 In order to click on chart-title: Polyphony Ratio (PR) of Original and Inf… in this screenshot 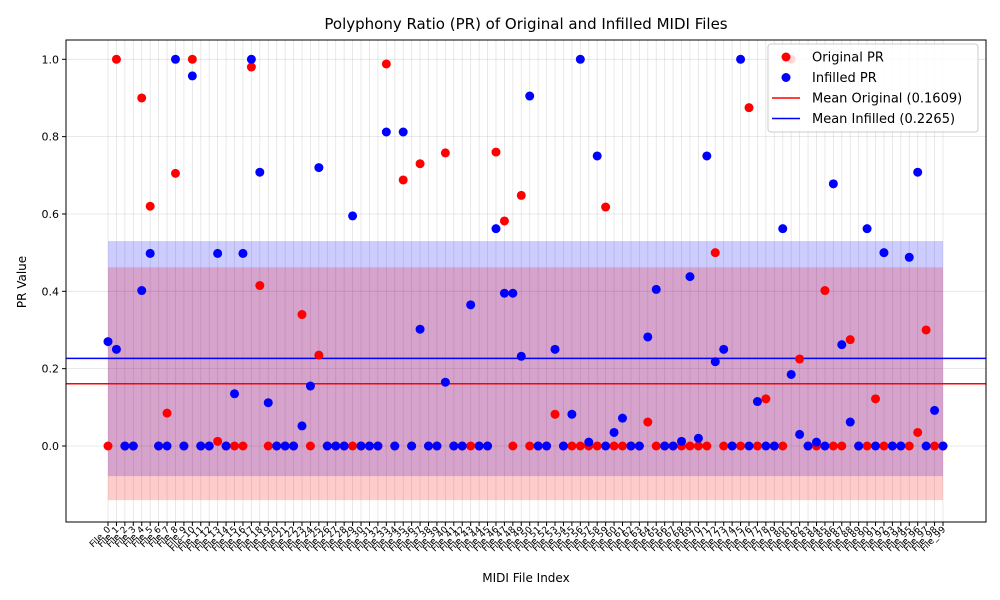, I will do `click(525, 24)`.